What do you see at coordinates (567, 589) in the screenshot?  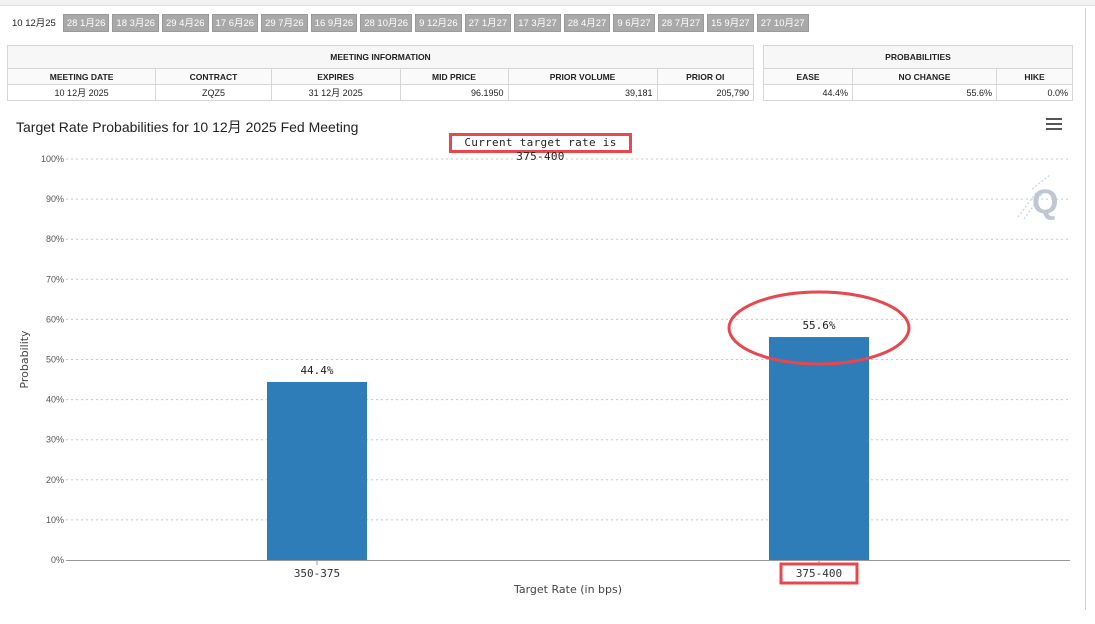 I see `x-axis-title: Target Rate (in bps)` at bounding box center [567, 589].